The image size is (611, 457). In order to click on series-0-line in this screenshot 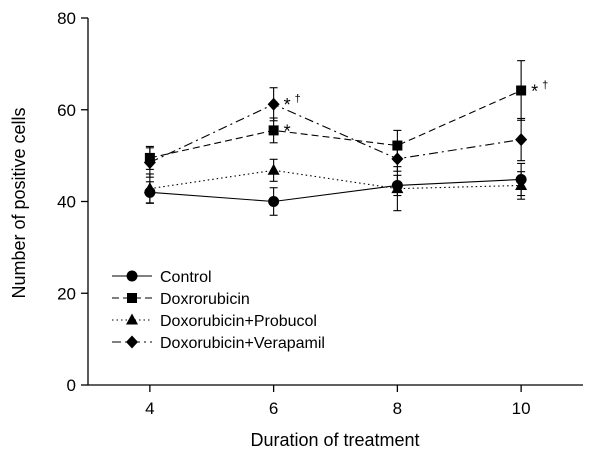, I will do `click(335, 190)`.